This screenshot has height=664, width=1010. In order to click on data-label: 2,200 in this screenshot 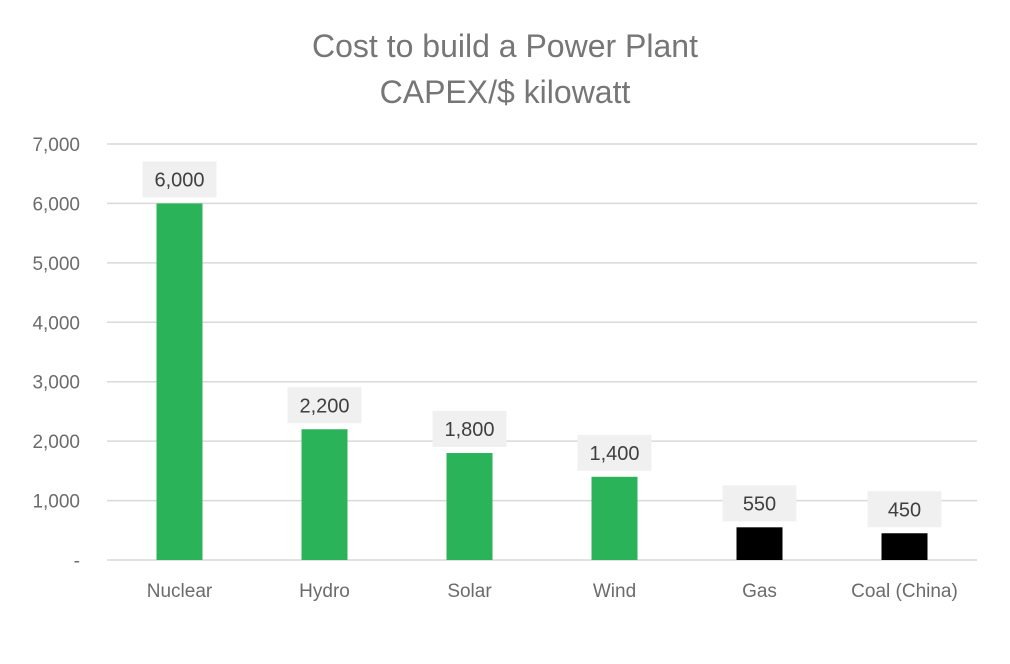, I will do `click(324, 406)`.